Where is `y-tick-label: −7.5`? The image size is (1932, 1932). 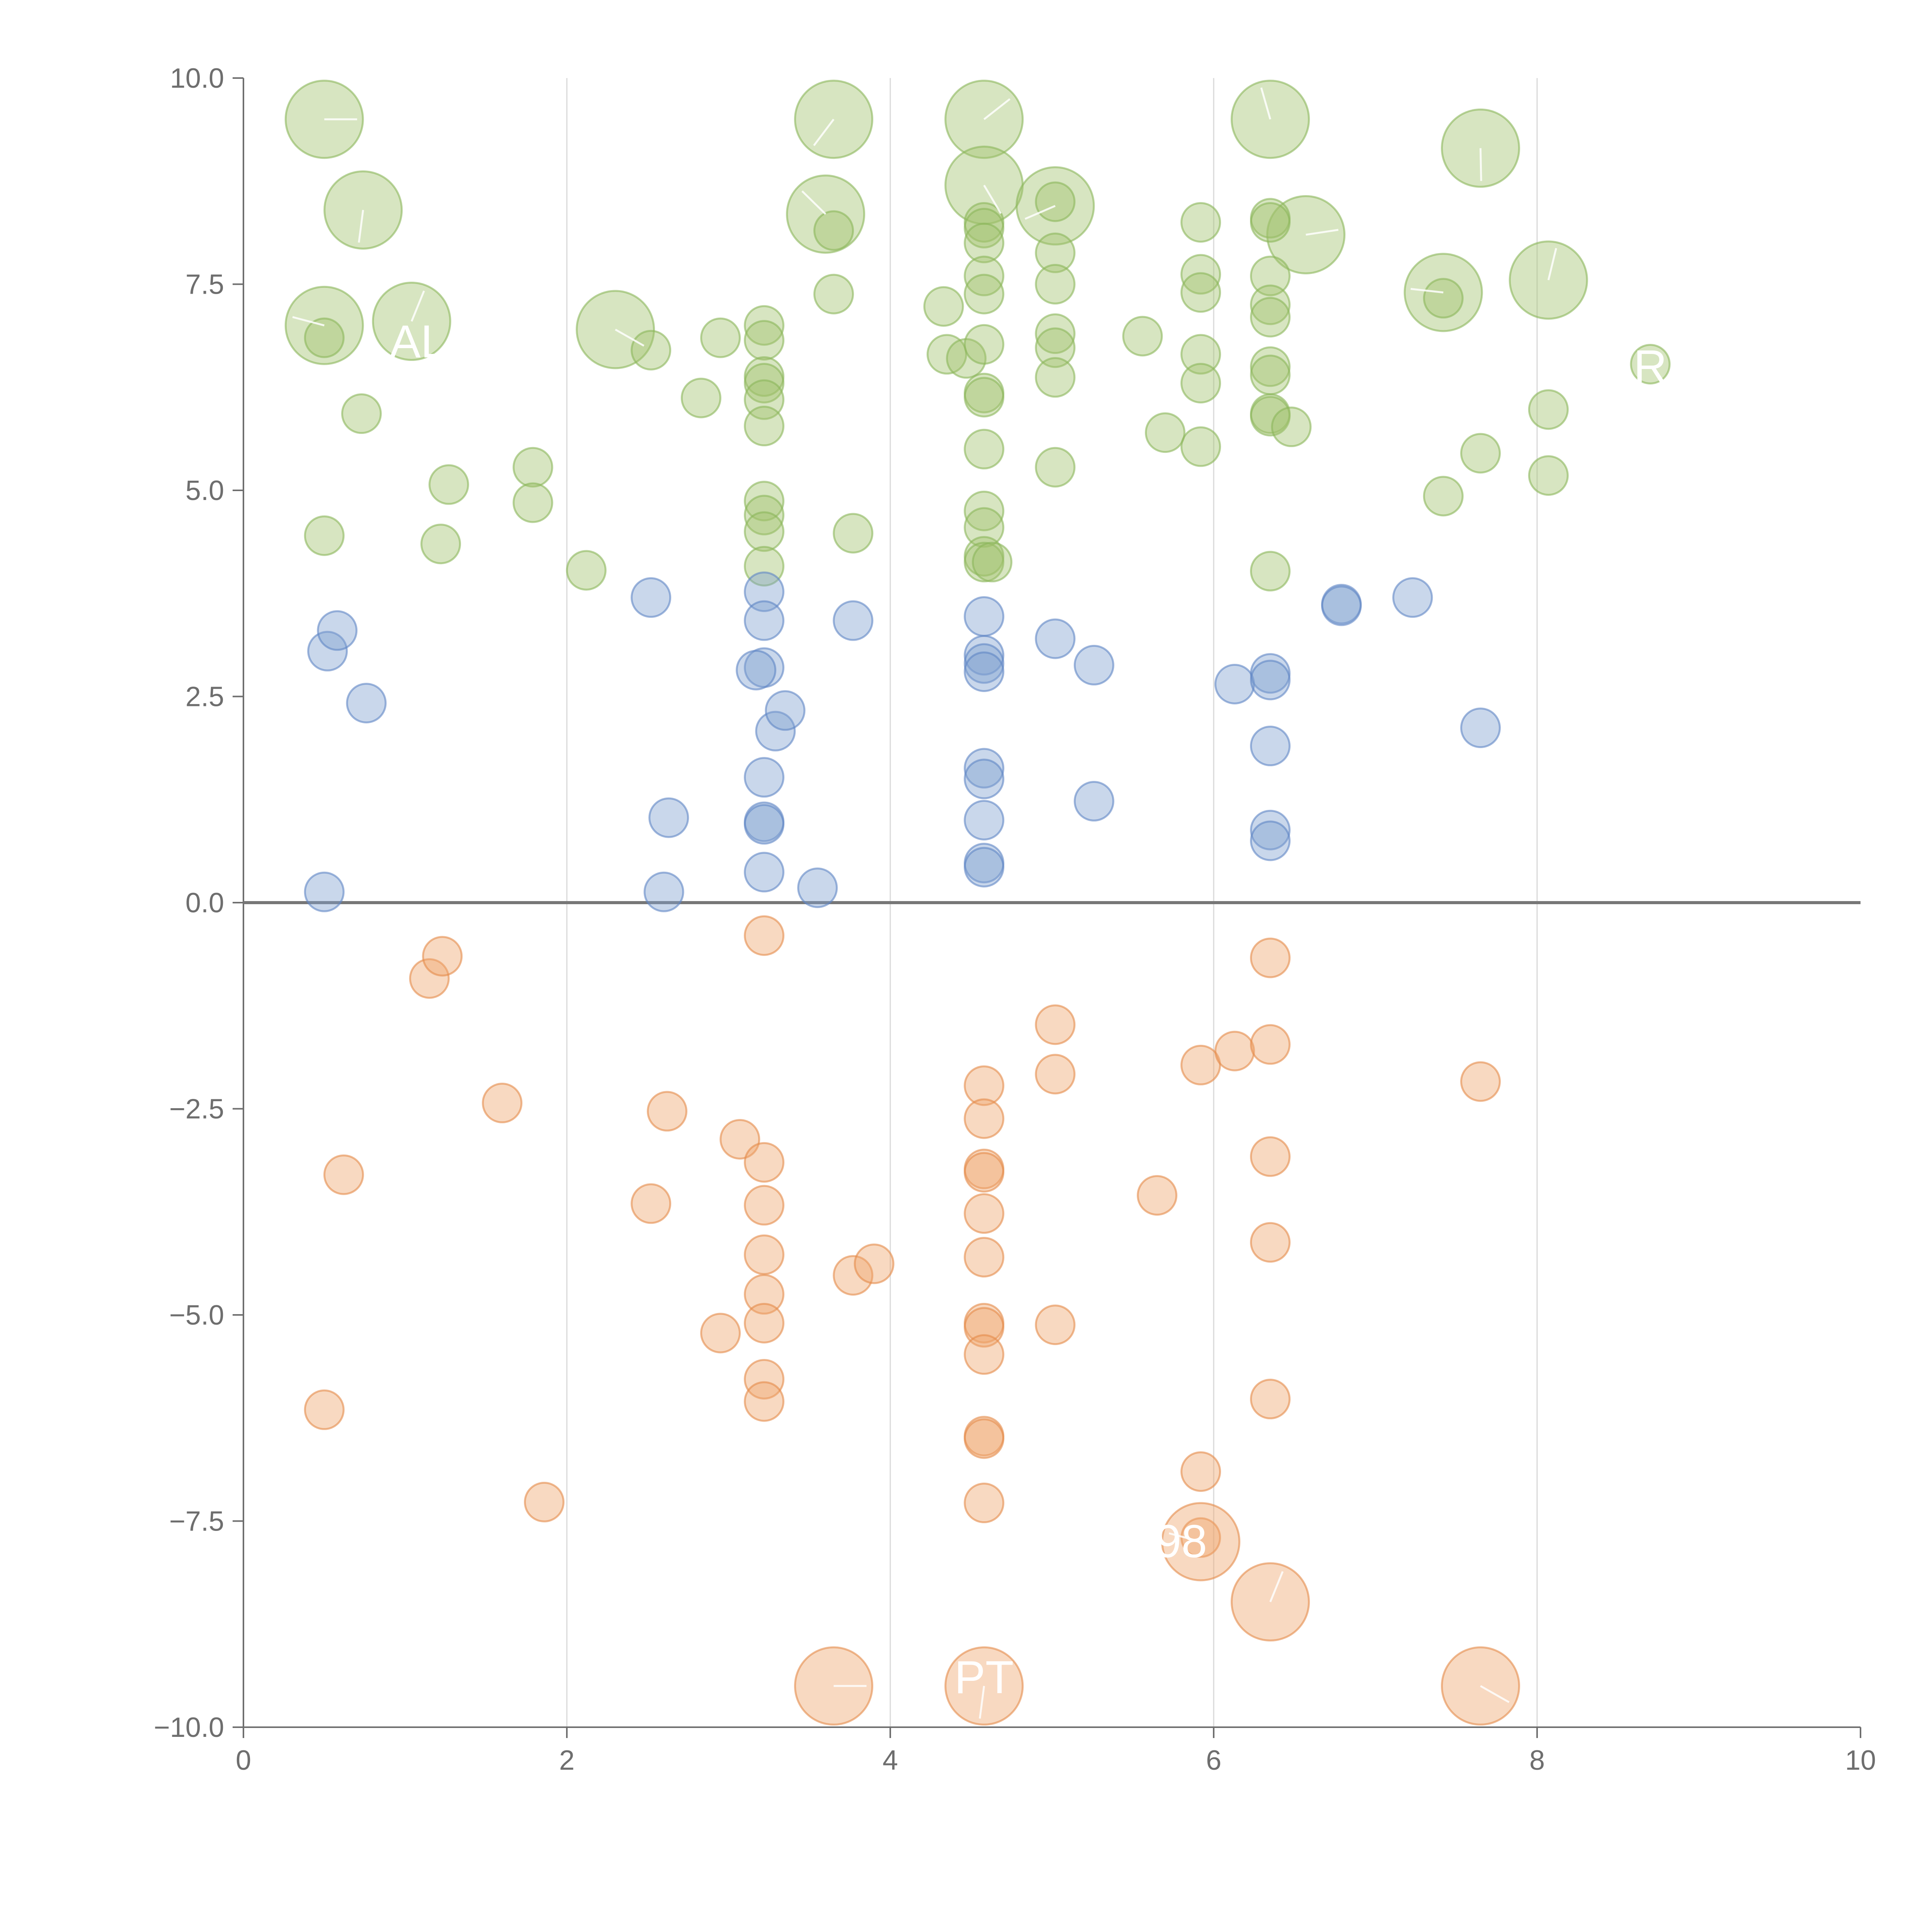 y-tick-label: −7.5 is located at coordinates (197, 1522).